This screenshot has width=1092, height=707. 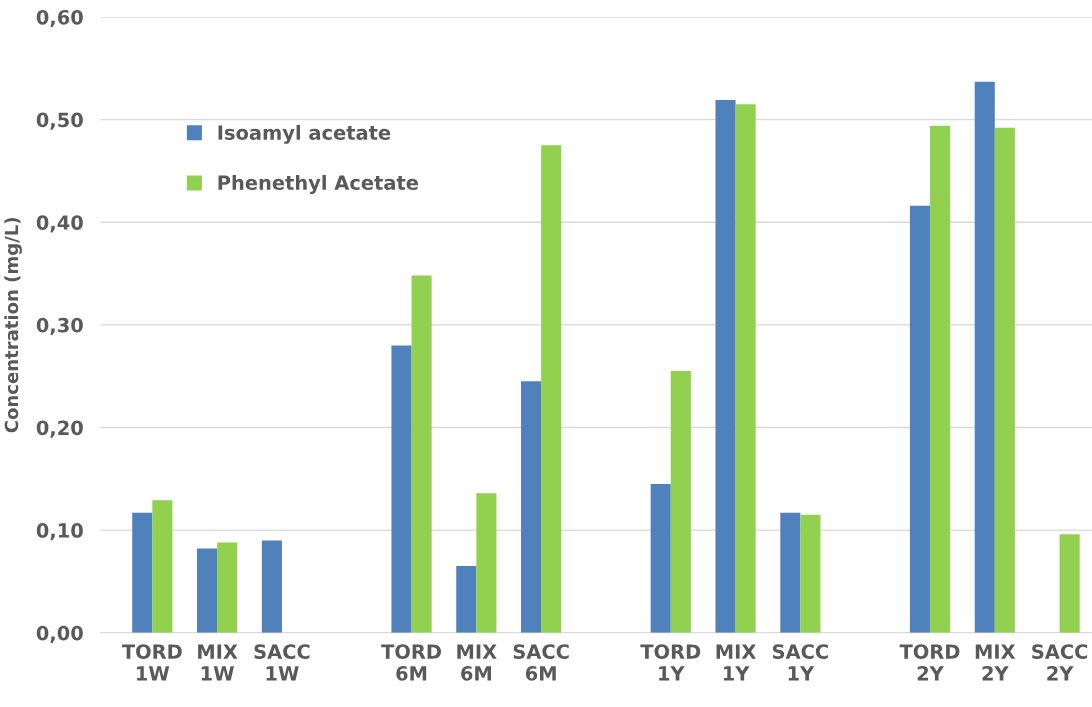 What do you see at coordinates (800, 662) in the screenshot?
I see `x-tick-label: SACC 1Y` at bounding box center [800, 662].